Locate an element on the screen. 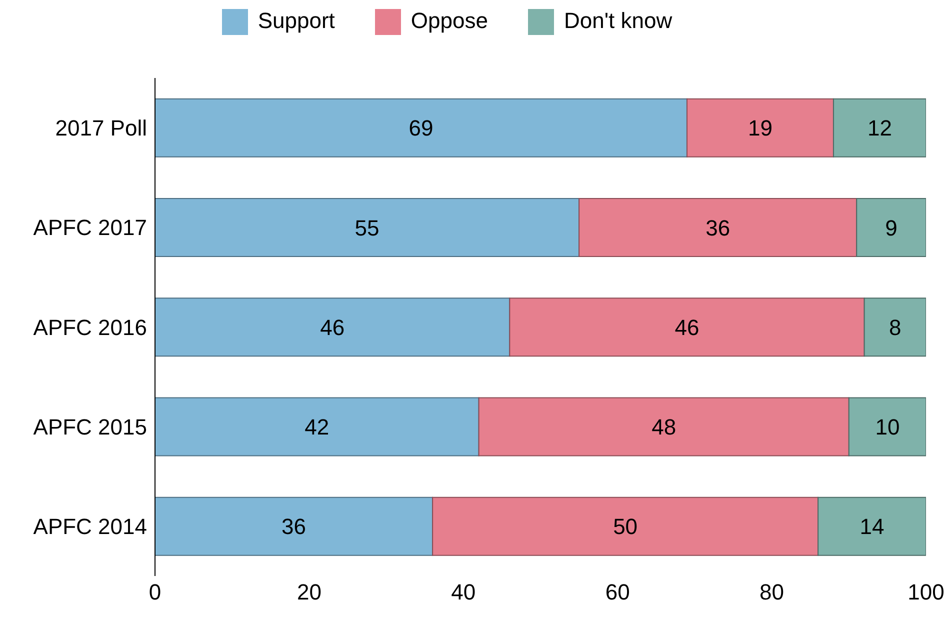  x-tick-label: 100 is located at coordinates (926, 592).